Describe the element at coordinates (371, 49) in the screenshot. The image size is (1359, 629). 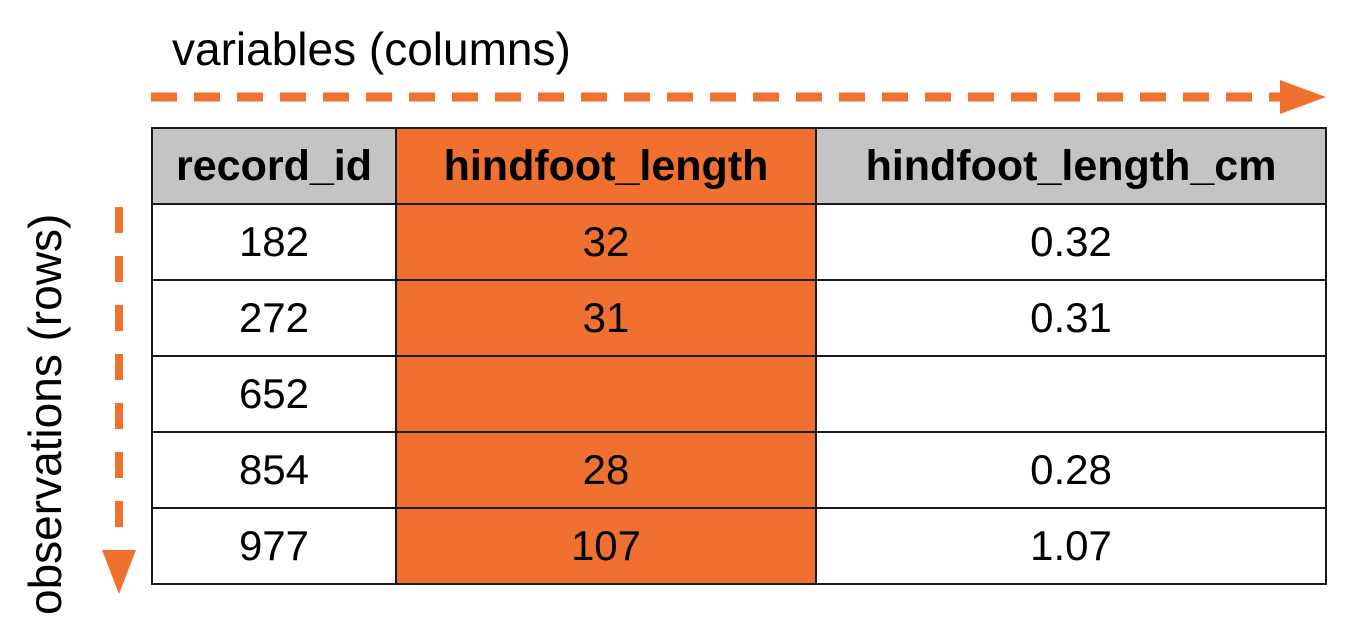
I see `variables-columns-label: variables (columns)` at that location.